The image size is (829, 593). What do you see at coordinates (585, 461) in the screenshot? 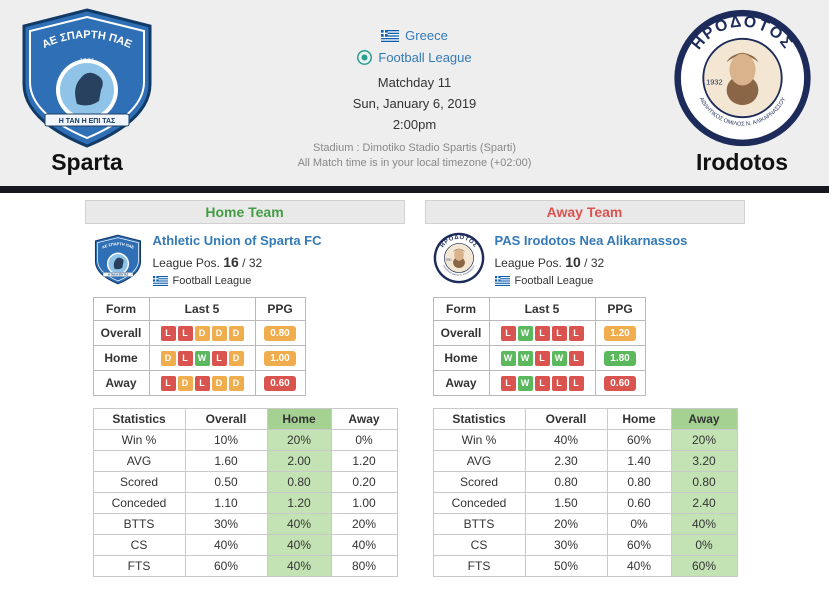
I see `stats-row: AVG 2.30 1.40 3.20` at bounding box center [585, 461].